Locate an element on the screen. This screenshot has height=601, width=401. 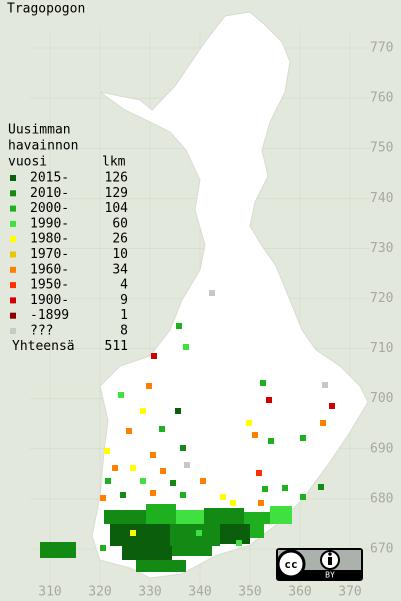
legend-label: 2015- is located at coordinates (49, 178).